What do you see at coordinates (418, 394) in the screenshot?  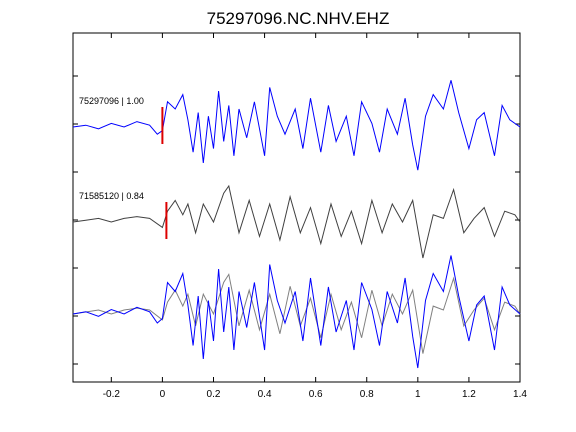 I see `x-tick-label: 1` at bounding box center [418, 394].